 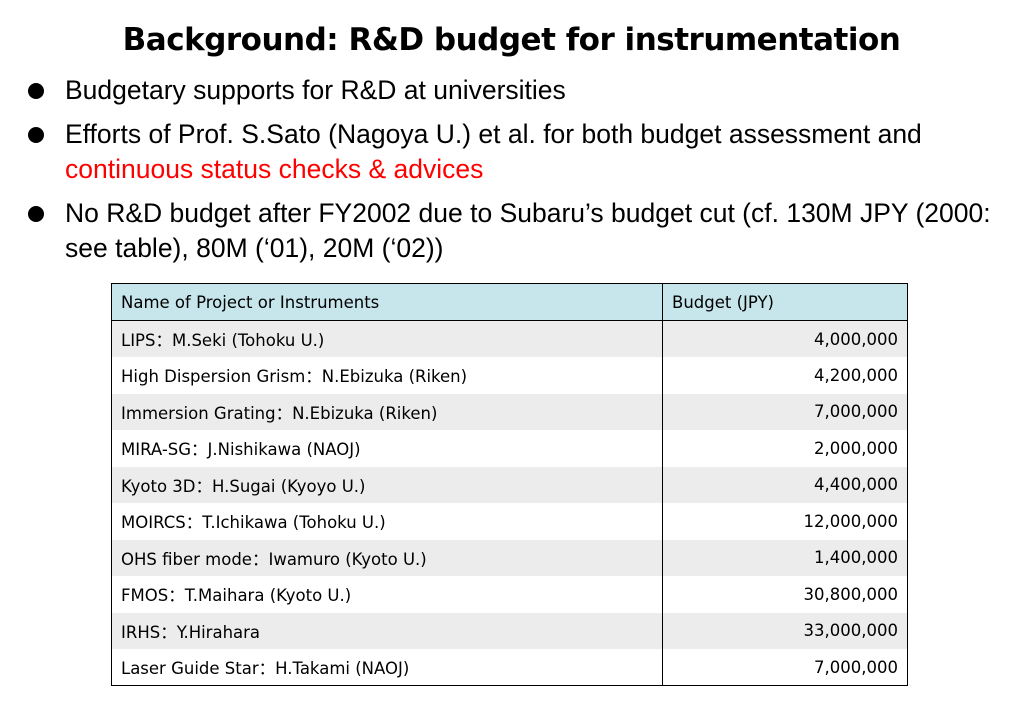 What do you see at coordinates (785, 521) in the screenshot?
I see `budget-cell: 12,000,000` at bounding box center [785, 521].